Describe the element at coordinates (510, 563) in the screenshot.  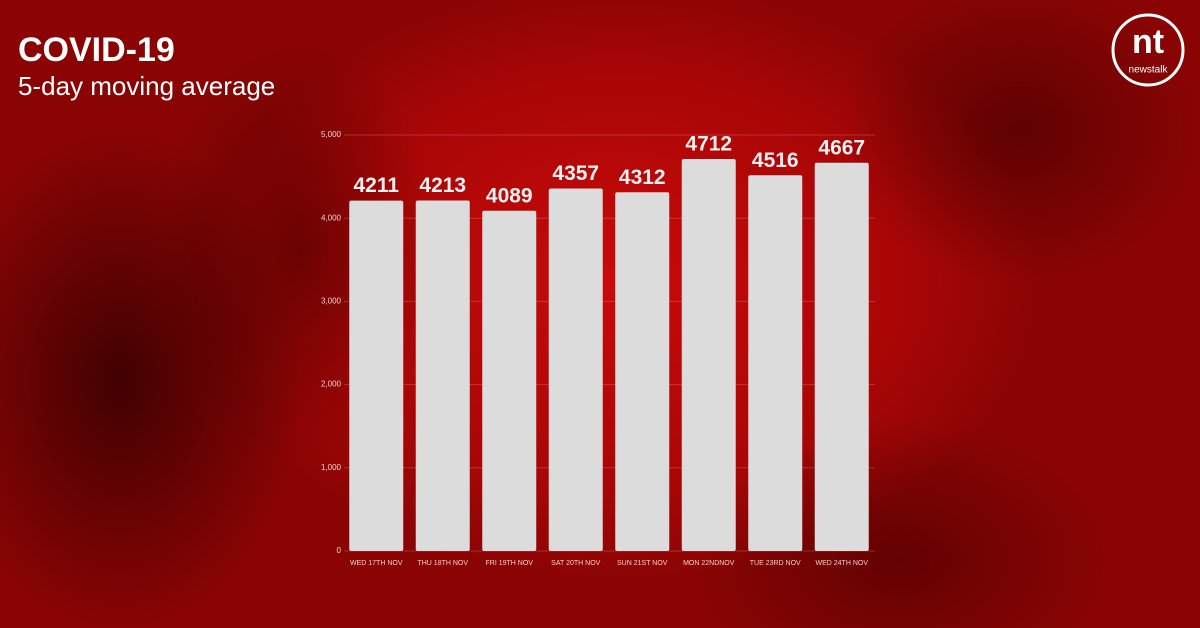
I see `x-tick-label: FRI 19TH NOV` at that location.